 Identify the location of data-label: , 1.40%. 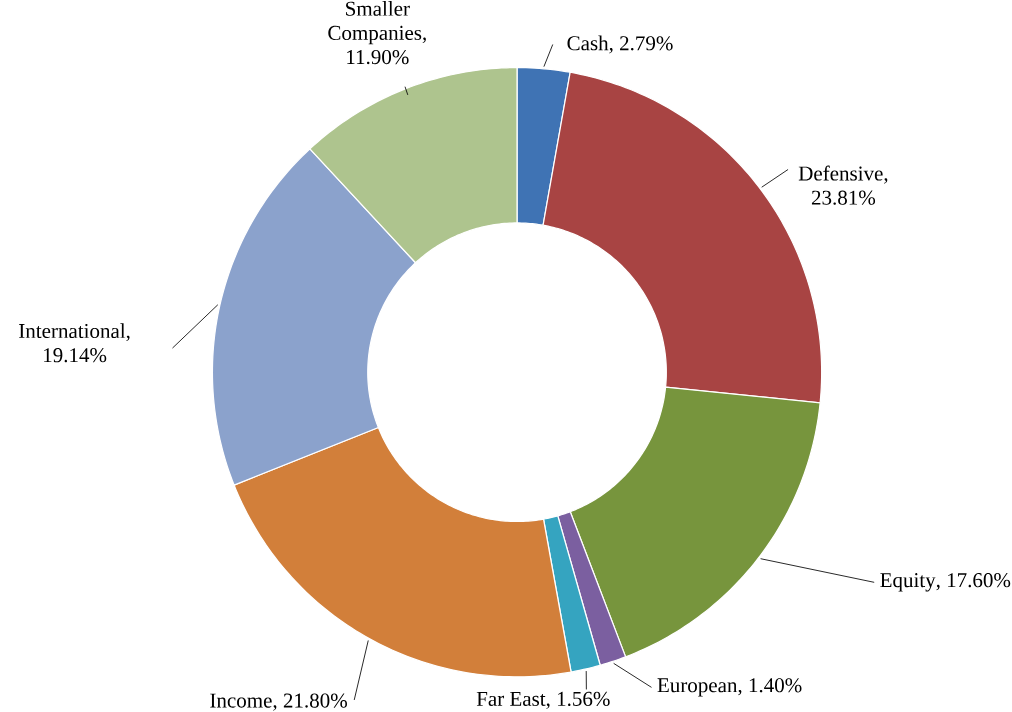
(770, 687).